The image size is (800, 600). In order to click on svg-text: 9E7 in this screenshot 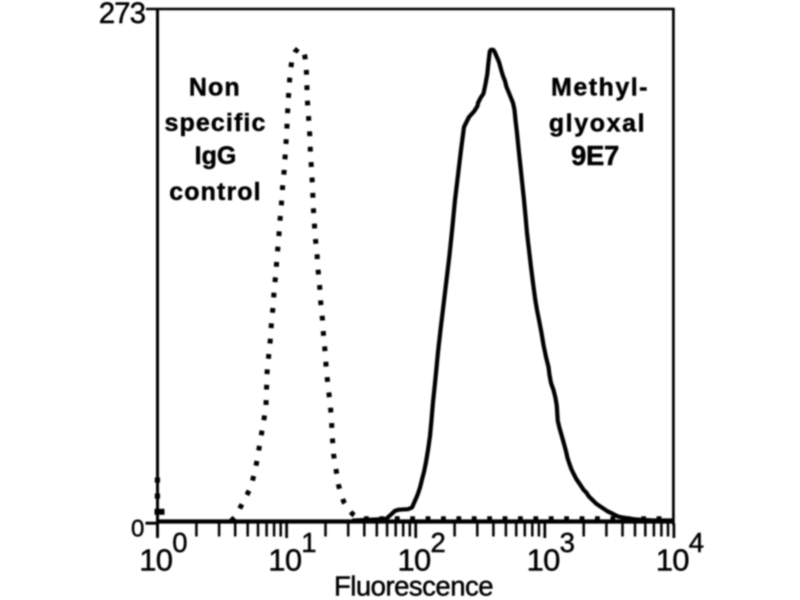, I will do `click(595, 155)`.